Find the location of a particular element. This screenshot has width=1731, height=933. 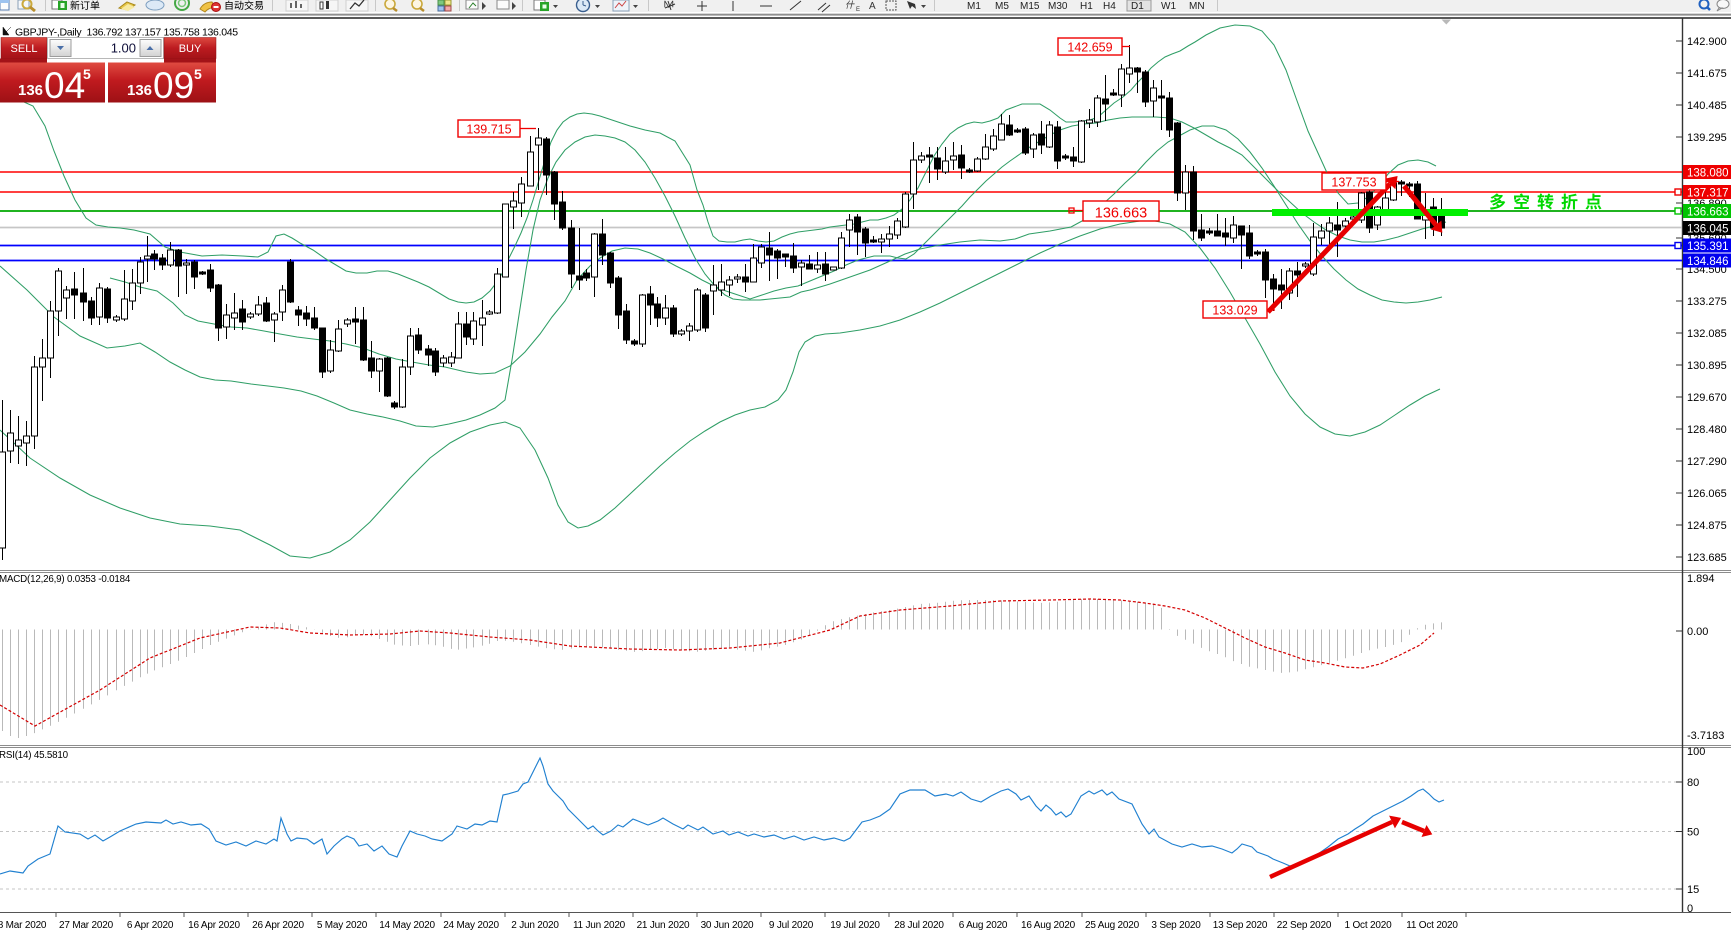

svg-text: 8 Mar 2020 is located at coordinates (23, 925).